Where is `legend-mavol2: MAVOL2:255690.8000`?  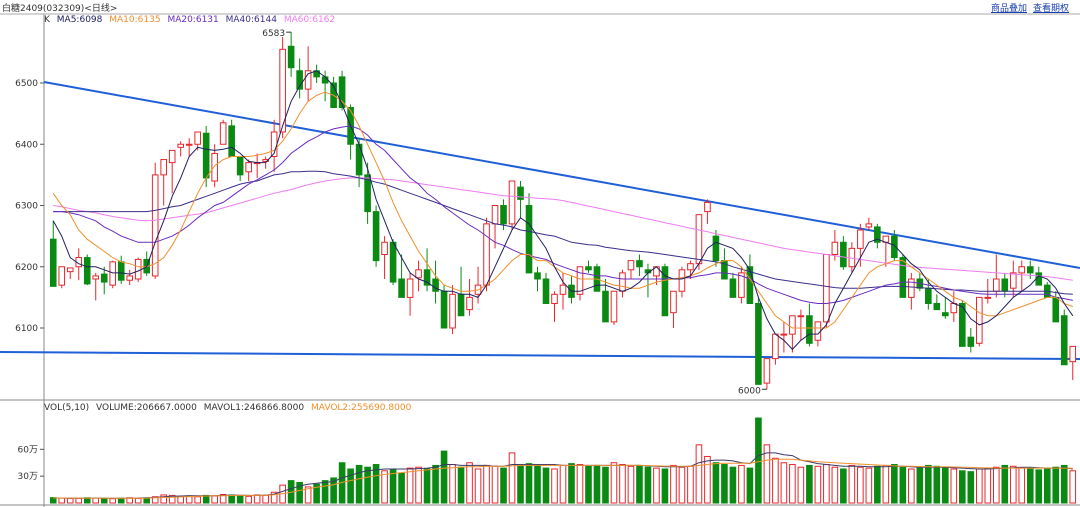
legend-mavol2: MAVOL2:255690.8000 is located at coordinates (361, 408).